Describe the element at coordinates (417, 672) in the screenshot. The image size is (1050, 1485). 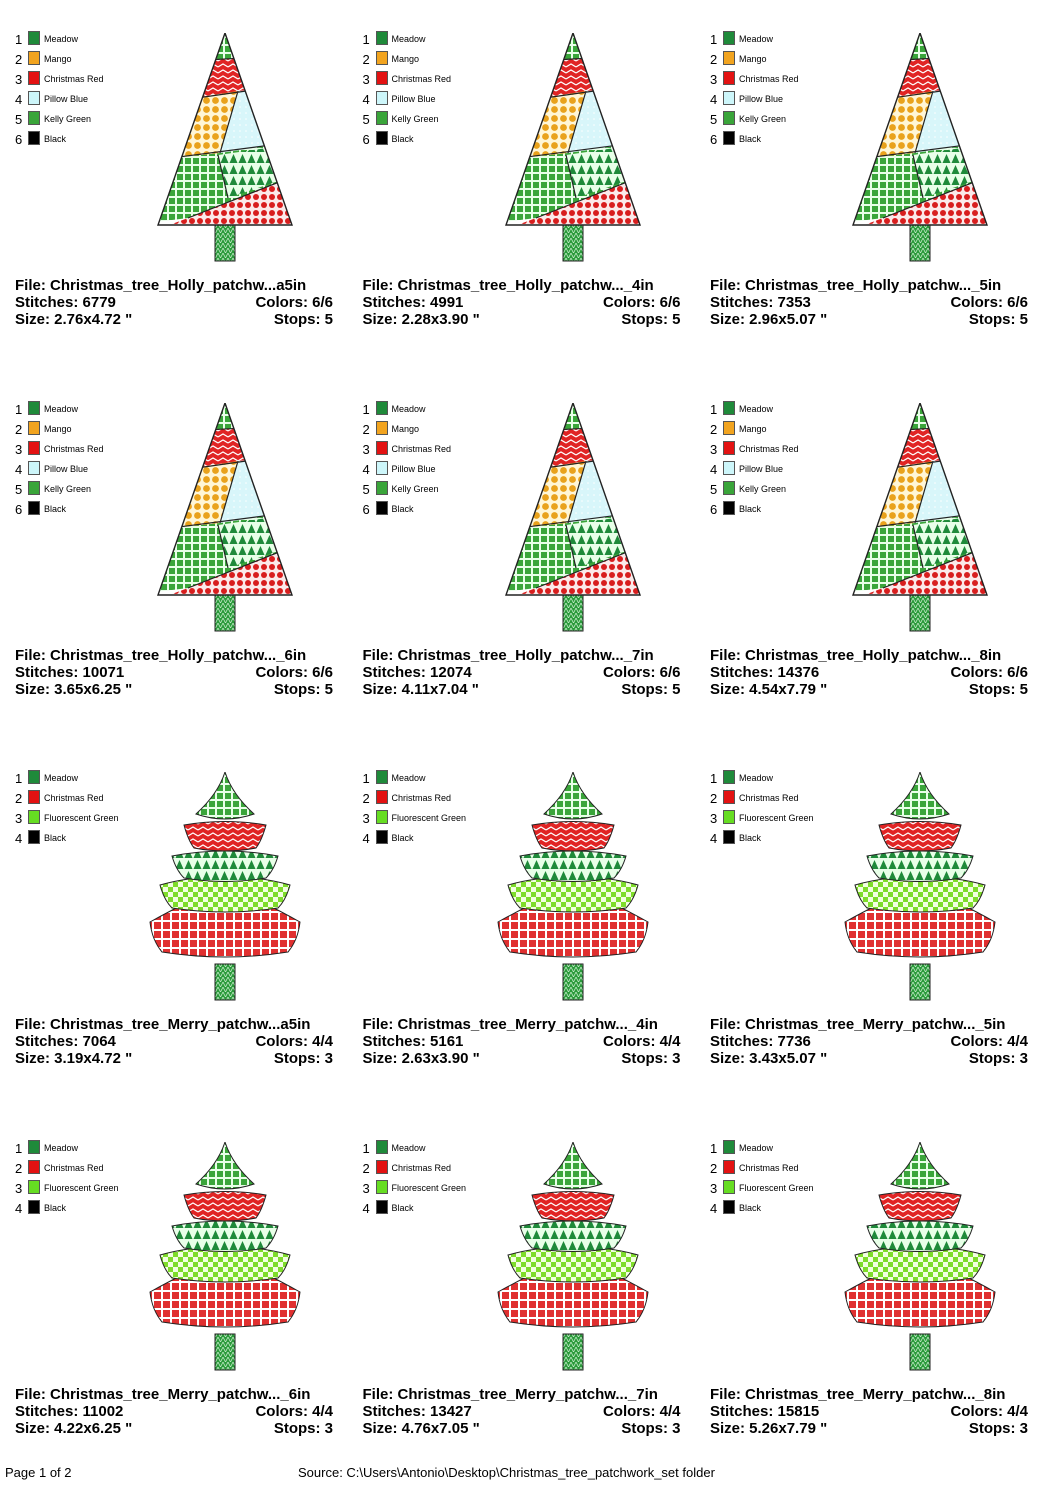
I see `stitches: Stitches: 12074` at that location.